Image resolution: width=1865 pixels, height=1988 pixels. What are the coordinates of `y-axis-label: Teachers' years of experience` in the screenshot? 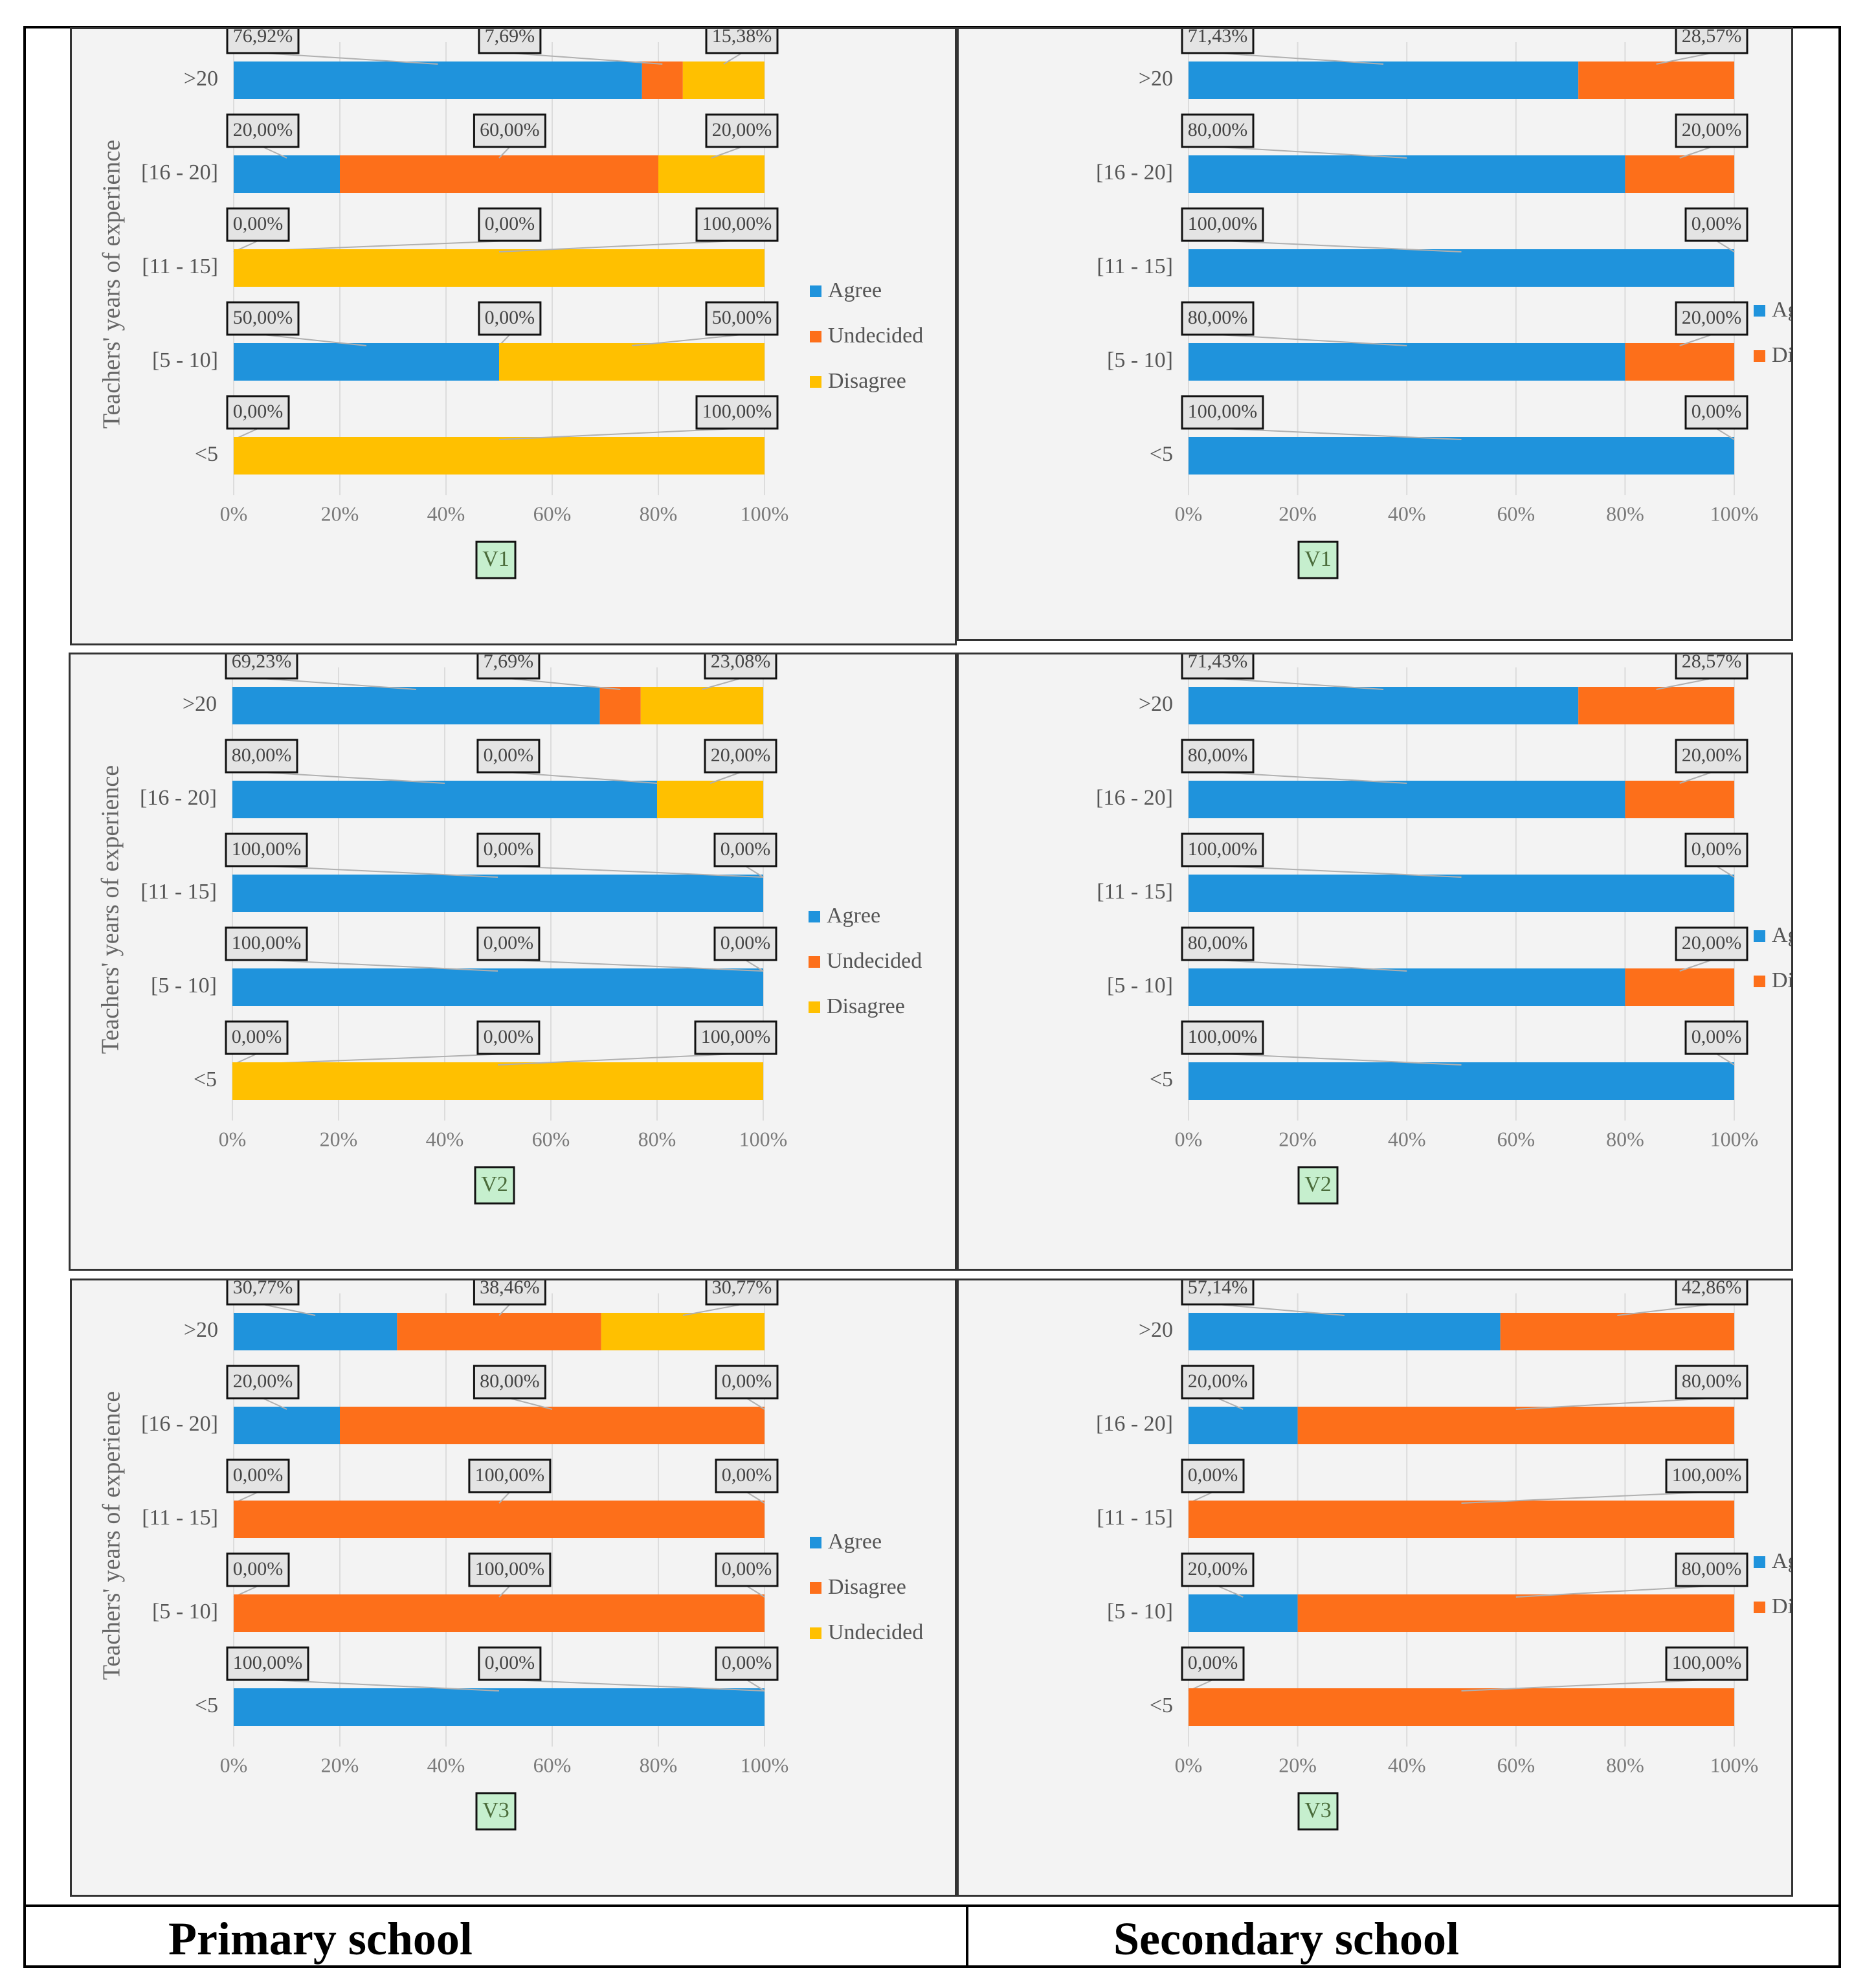 It's located at (112, 1535).